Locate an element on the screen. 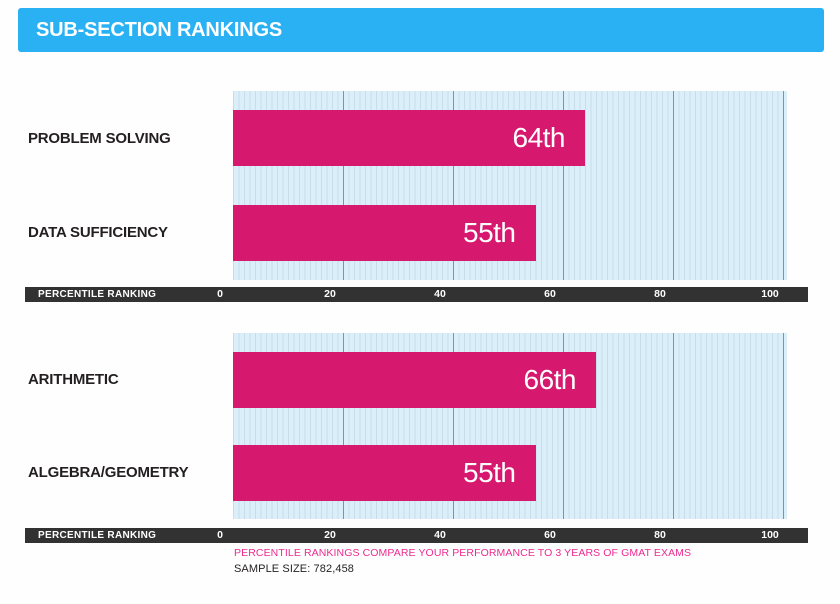  category-label: ALGEBRA/GEOMETRY is located at coordinates (108, 472).